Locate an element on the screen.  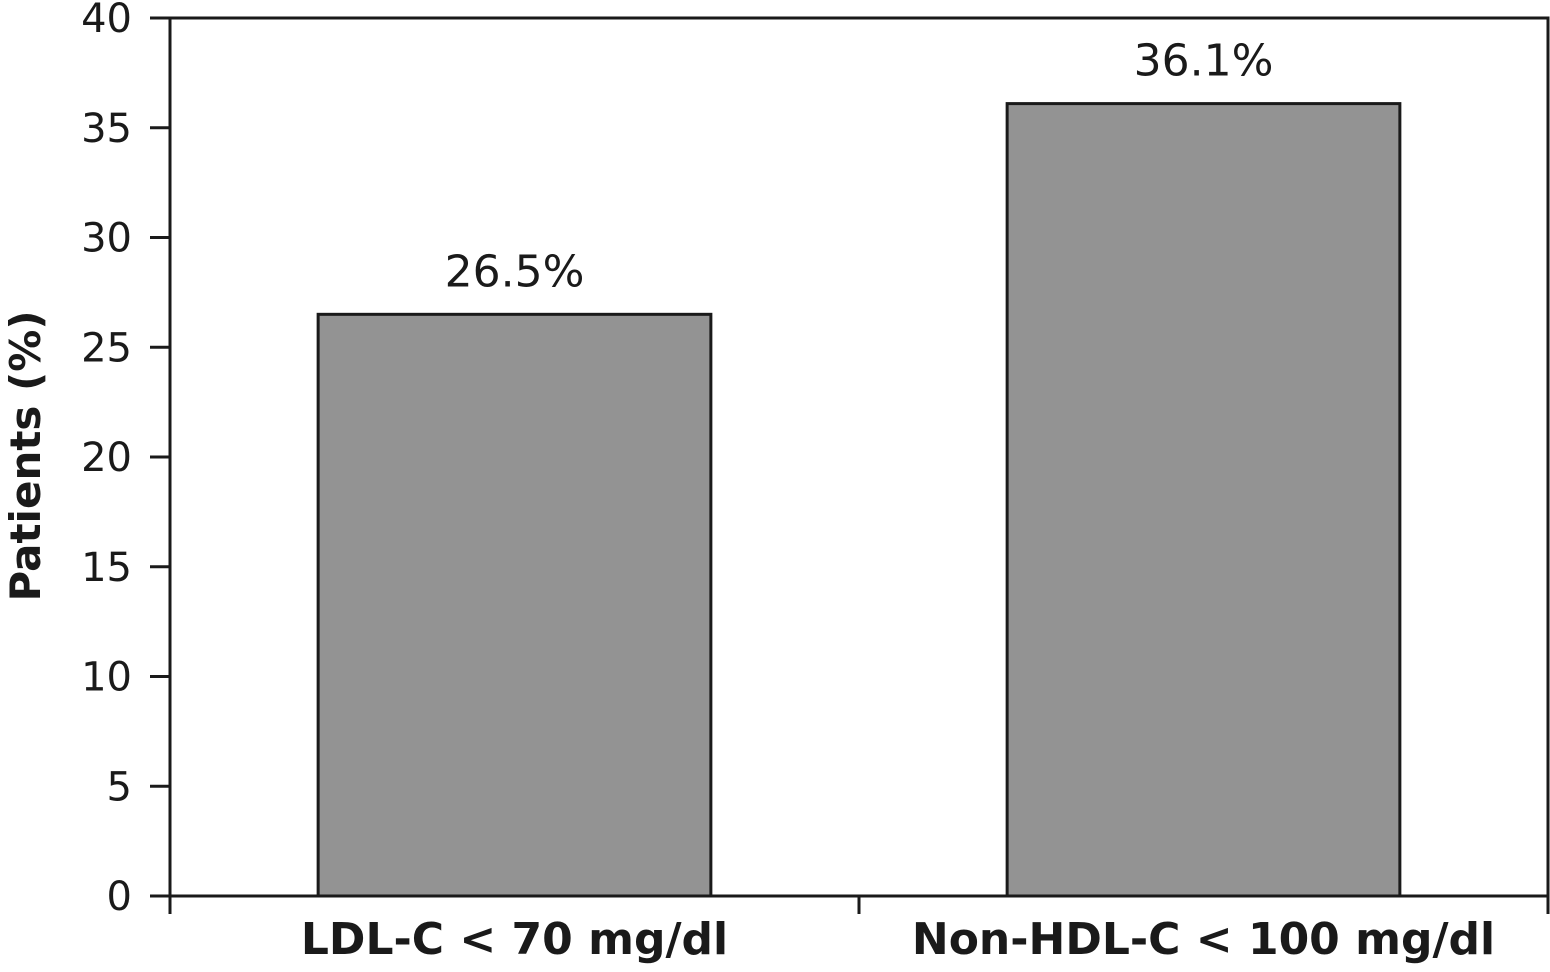
bar-value-label: 36.1% is located at coordinates (1204, 61).